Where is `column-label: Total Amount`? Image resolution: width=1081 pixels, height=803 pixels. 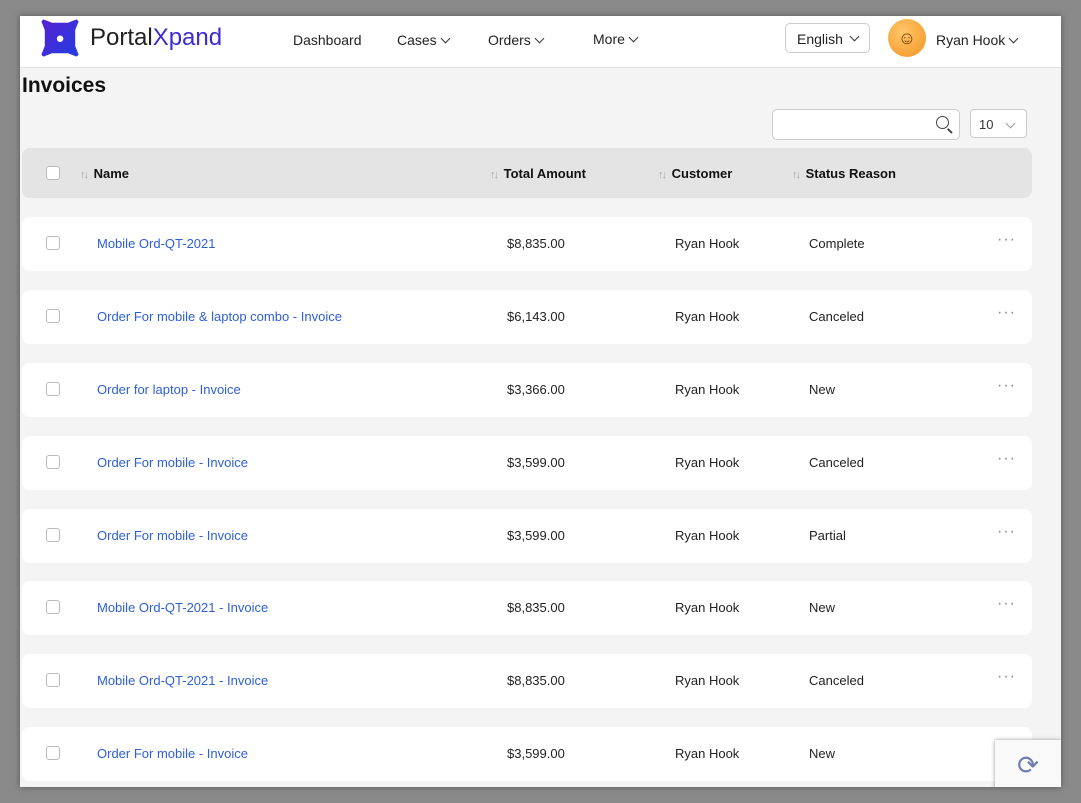 column-label: Total Amount is located at coordinates (544, 173).